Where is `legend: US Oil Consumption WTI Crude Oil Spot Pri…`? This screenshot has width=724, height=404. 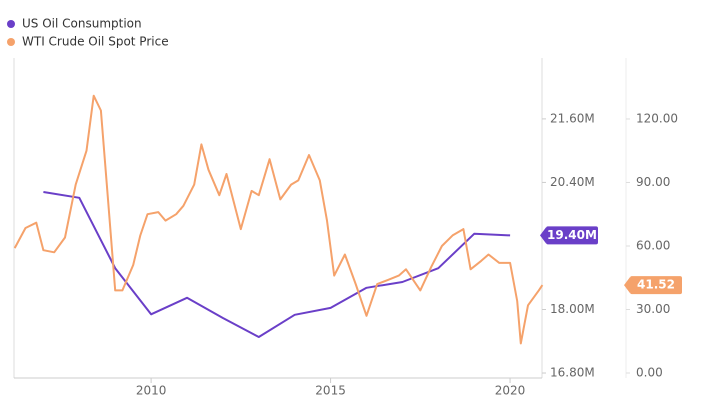 legend: US Oil Consumption WTI Crude Oil Spot Pri… is located at coordinates (88, 33).